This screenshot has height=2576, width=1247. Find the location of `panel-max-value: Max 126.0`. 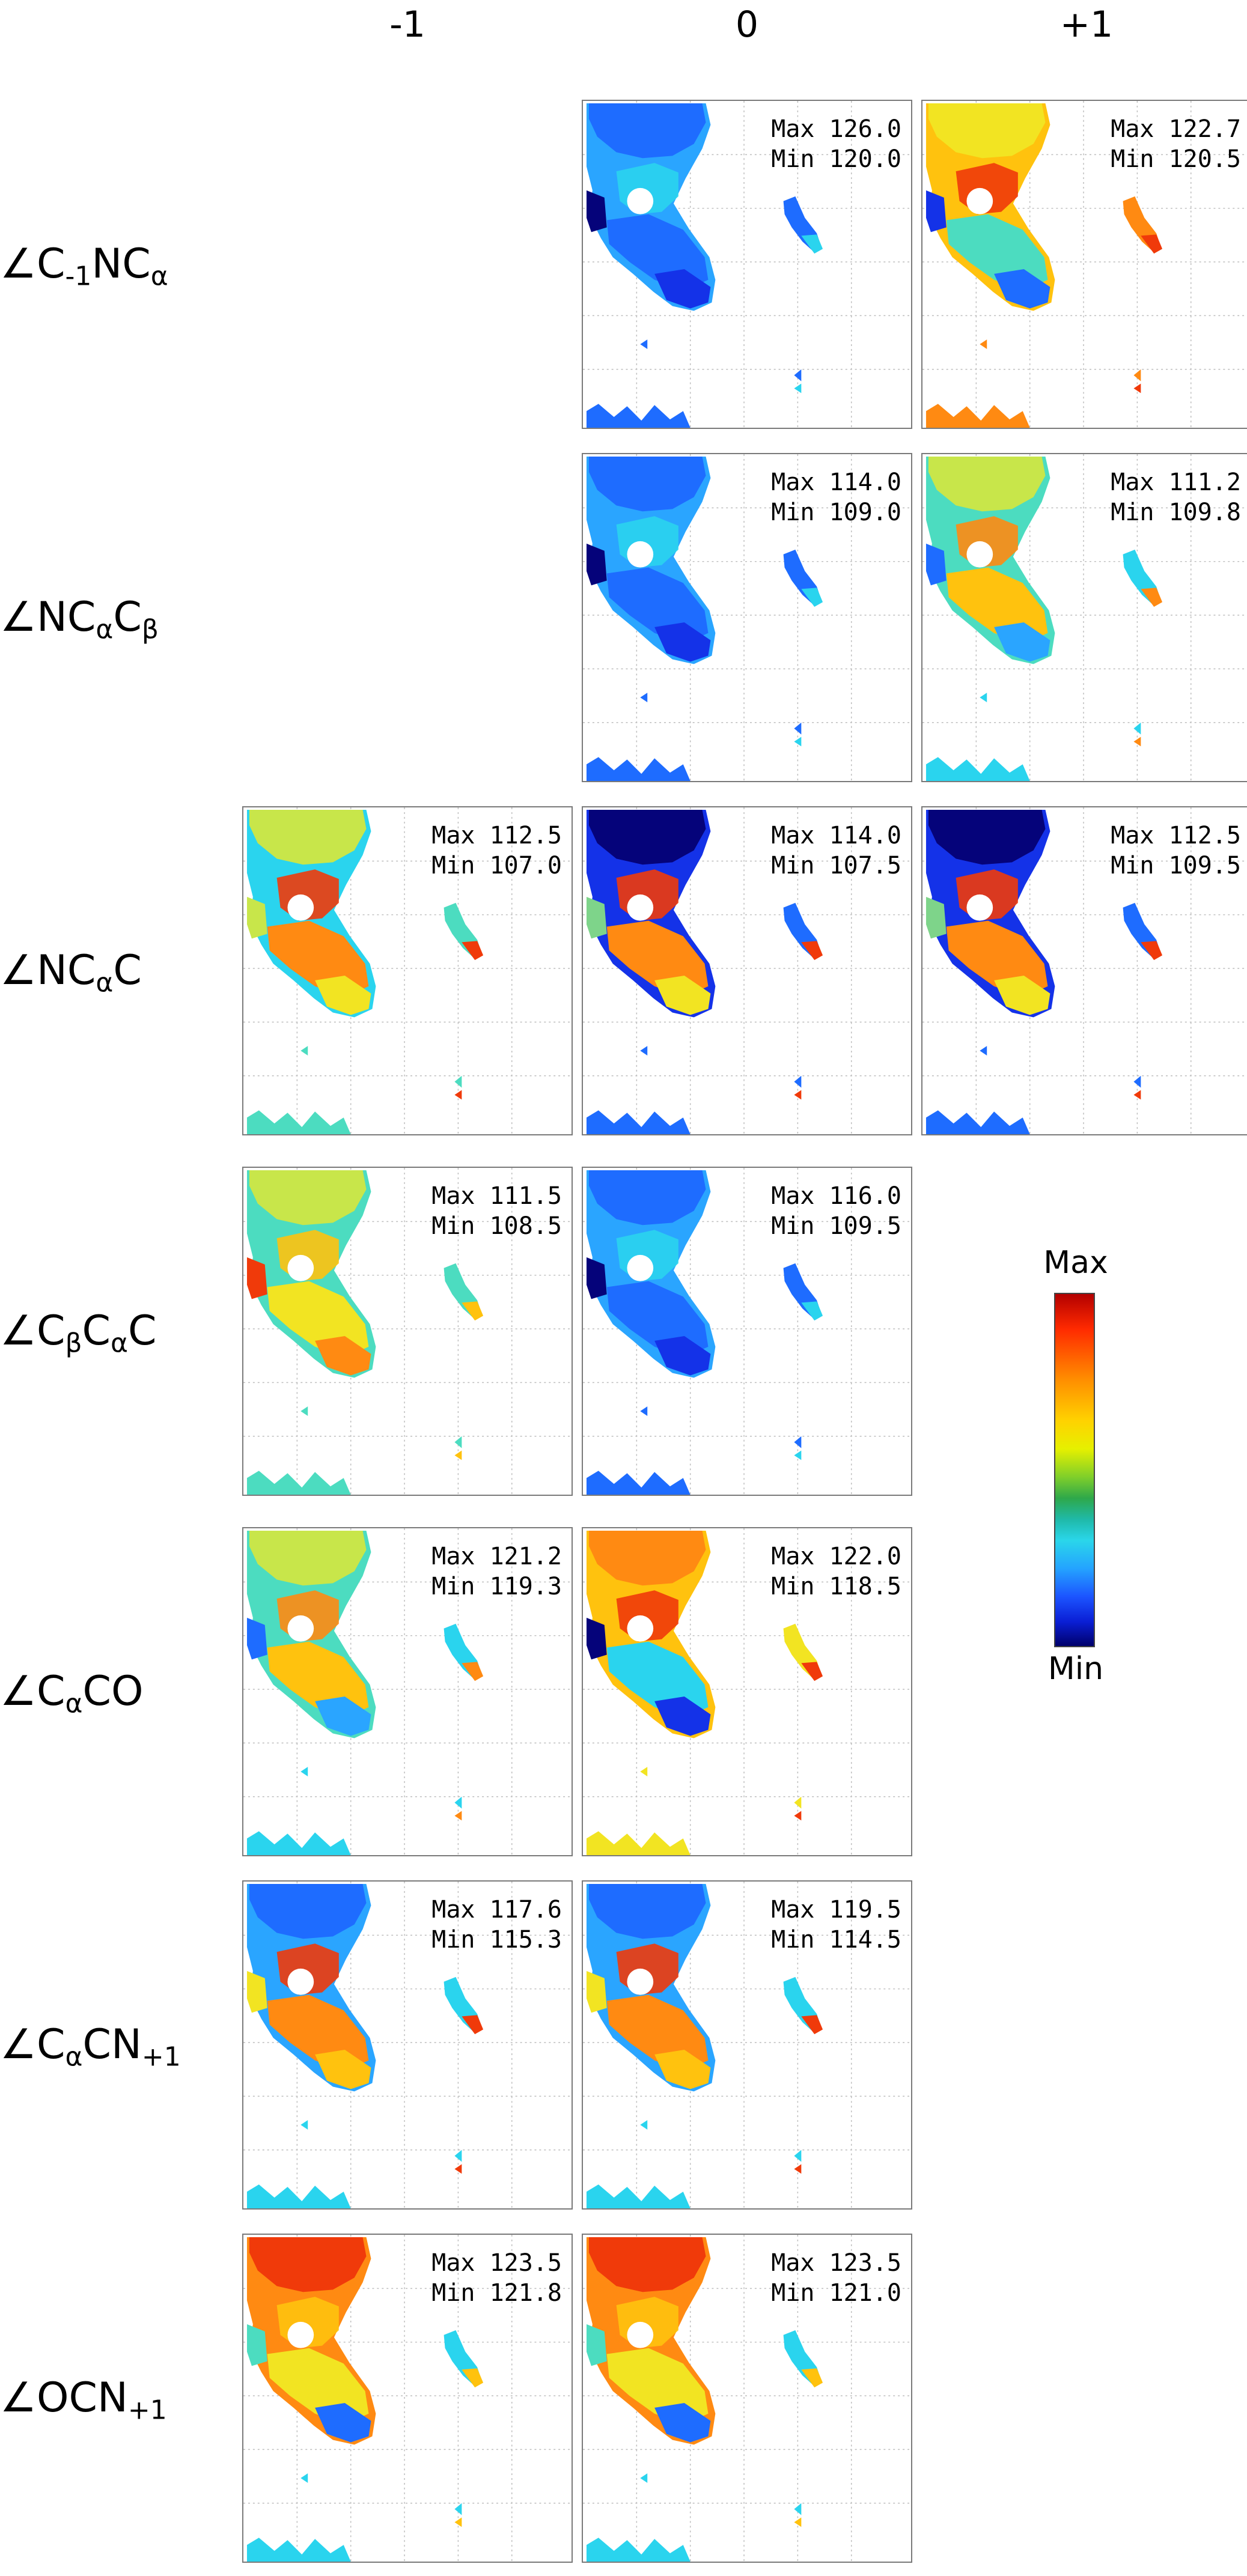

panel-max-value: Max 126.0 is located at coordinates (836, 129).